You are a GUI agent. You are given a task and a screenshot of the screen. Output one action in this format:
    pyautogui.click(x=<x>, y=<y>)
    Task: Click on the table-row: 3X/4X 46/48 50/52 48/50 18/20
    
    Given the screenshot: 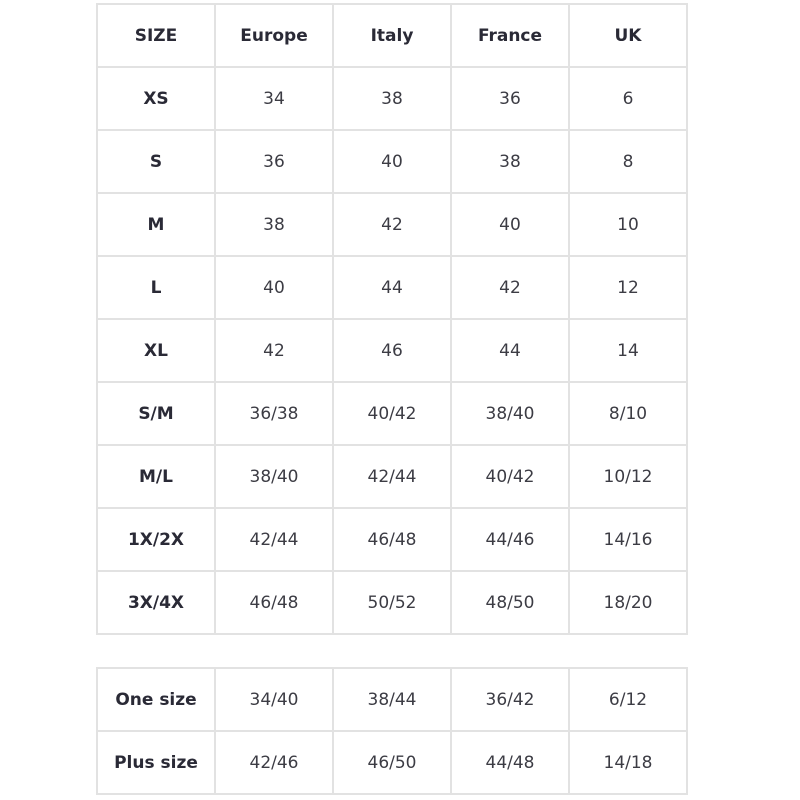 What is the action you would take?
    pyautogui.click(x=392, y=602)
    